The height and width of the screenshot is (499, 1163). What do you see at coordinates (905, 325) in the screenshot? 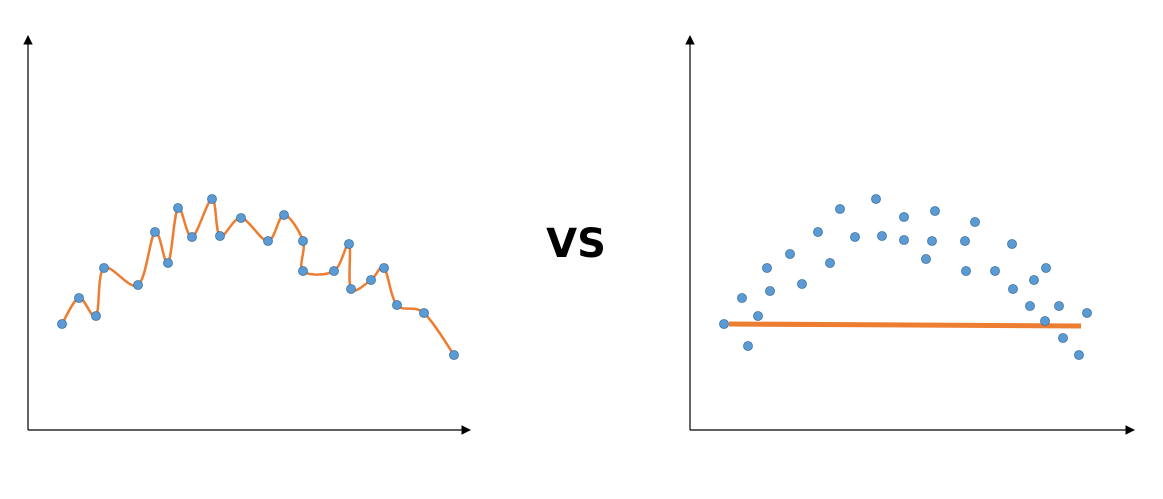
I see `underfit-line` at bounding box center [905, 325].